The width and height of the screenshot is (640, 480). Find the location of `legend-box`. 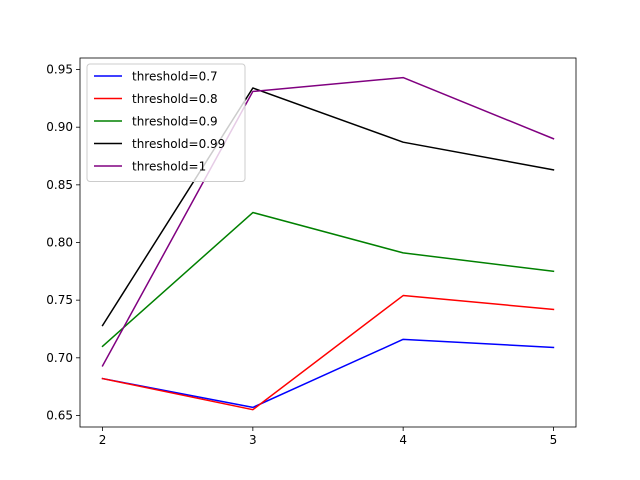

legend-box is located at coordinates (166, 122).